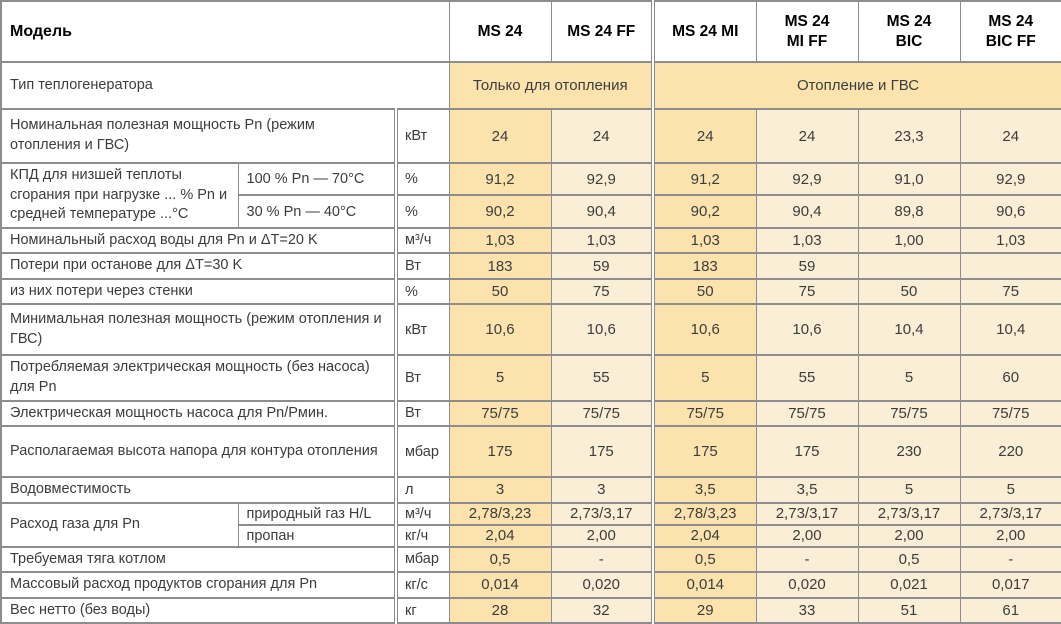  What do you see at coordinates (909, 136) in the screenshot?
I see `value-cell: 23,3` at bounding box center [909, 136].